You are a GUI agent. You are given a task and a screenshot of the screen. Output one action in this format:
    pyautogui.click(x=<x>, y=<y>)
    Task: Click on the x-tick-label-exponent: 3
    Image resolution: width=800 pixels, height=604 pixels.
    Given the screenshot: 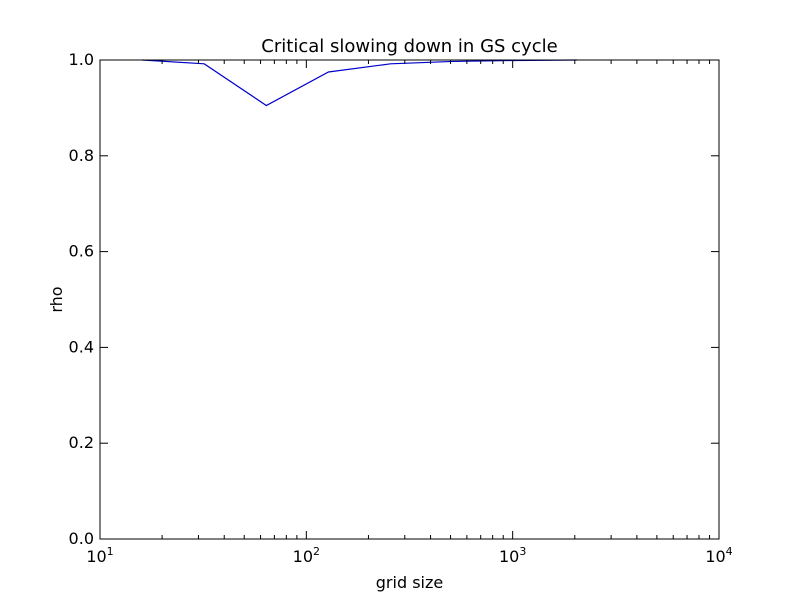 What is the action you would take?
    pyautogui.click(x=522, y=551)
    